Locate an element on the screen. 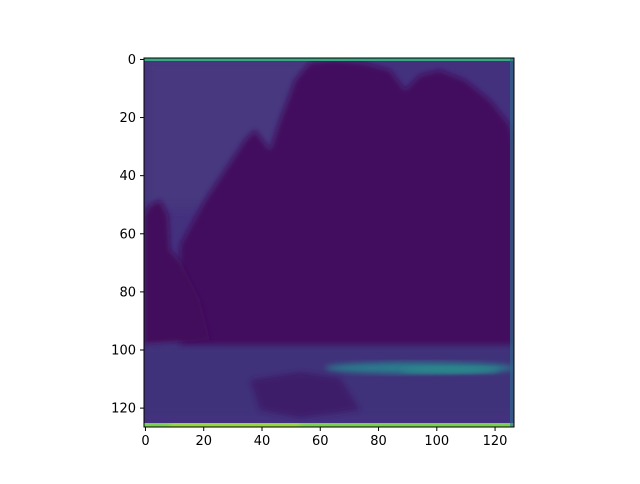  heatmap-right-edge is located at coordinates (512, 242).